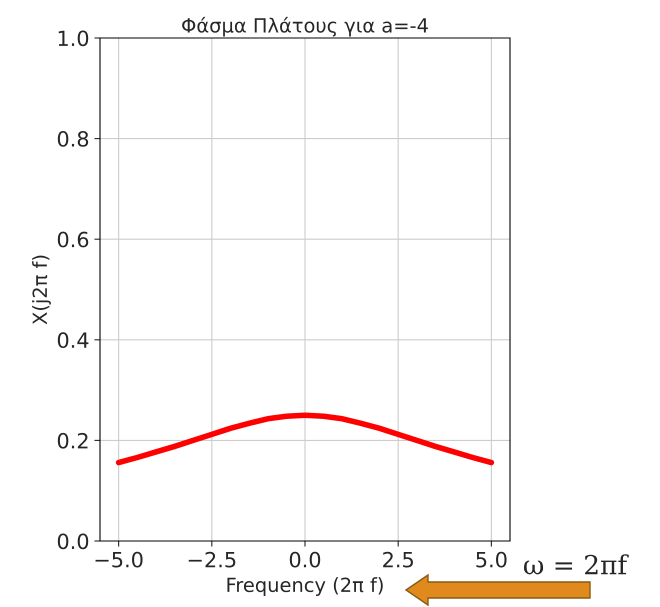  What do you see at coordinates (73, 541) in the screenshot?
I see `y-tick-label: 0.0` at bounding box center [73, 541].